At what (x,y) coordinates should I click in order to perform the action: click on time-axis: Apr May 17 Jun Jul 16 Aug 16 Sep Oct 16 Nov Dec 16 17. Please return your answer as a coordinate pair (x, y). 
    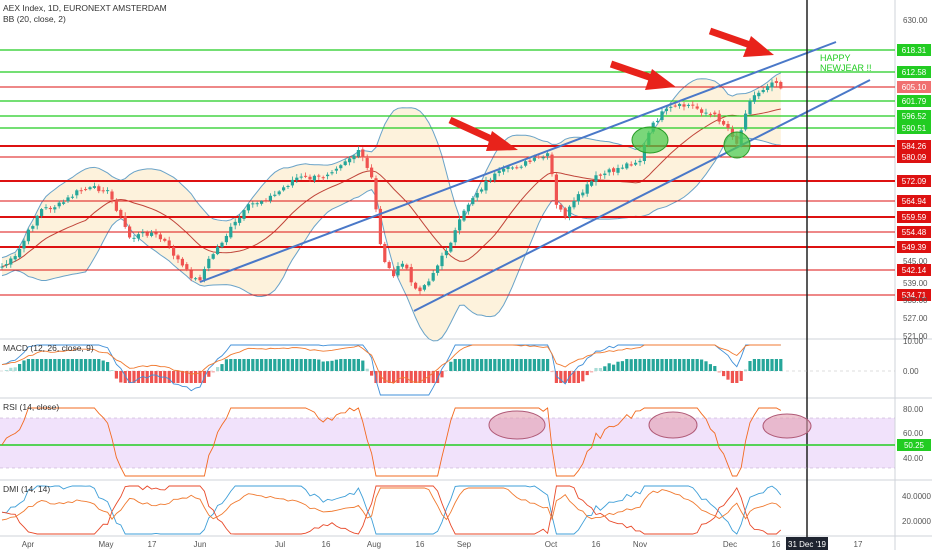
    Looking at the image, I should click on (442, 544).